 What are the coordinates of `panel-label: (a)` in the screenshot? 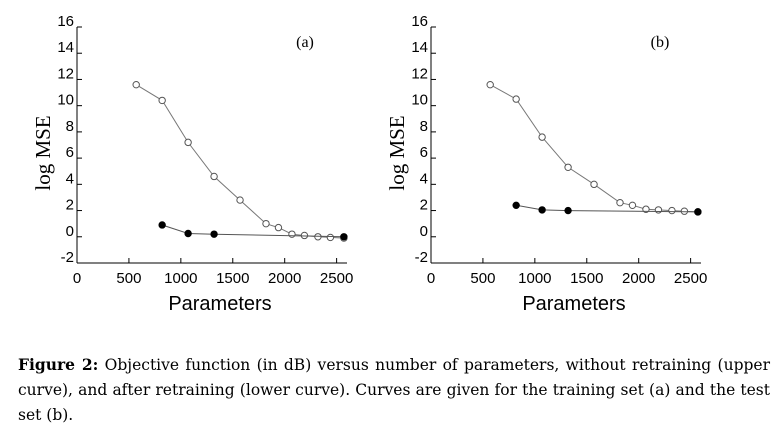 It's located at (305, 42).